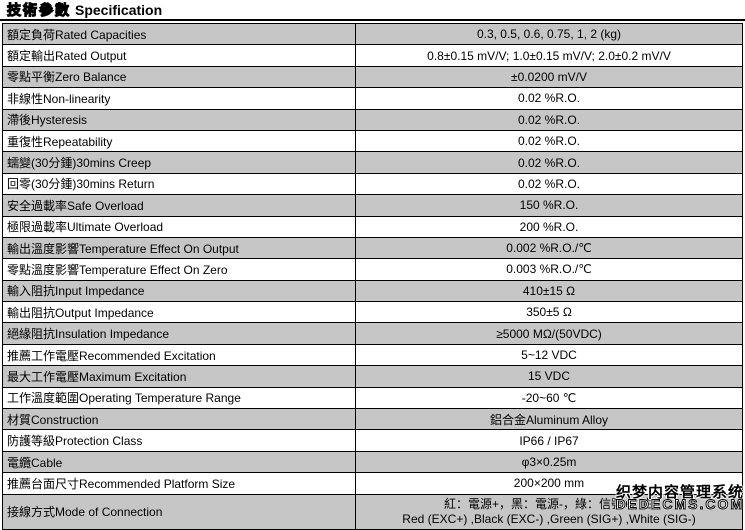 Image resolution: width=745 pixels, height=530 pixels. Describe the element at coordinates (179, 333) in the screenshot. I see `spec-label: 絕緣阻抗Insulation Impedance` at that location.